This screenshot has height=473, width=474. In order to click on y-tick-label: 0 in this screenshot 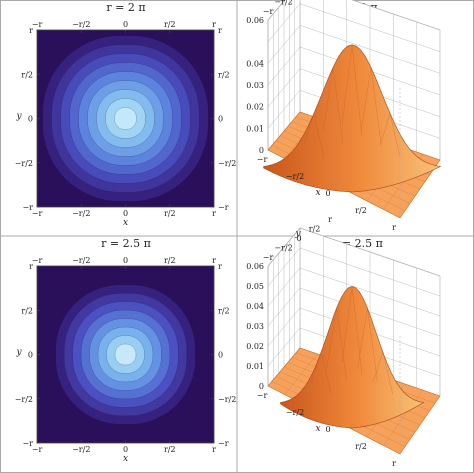, I will do `click(298, 238)`.